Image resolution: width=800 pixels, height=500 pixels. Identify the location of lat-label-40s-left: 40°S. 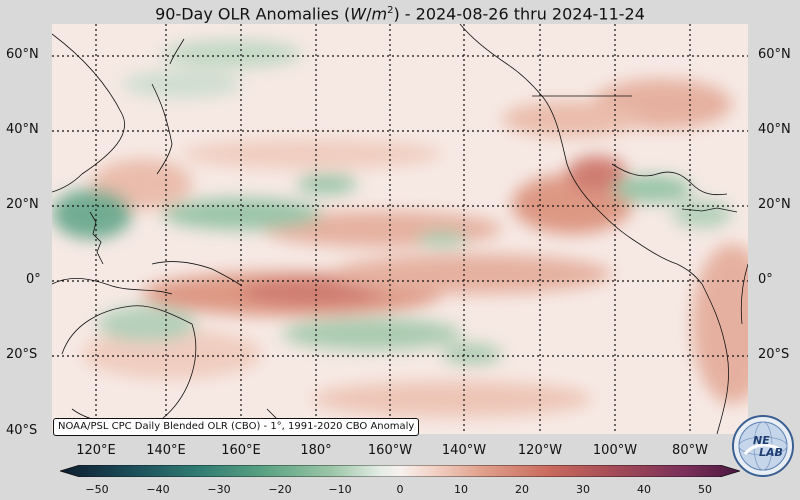
(22, 430).